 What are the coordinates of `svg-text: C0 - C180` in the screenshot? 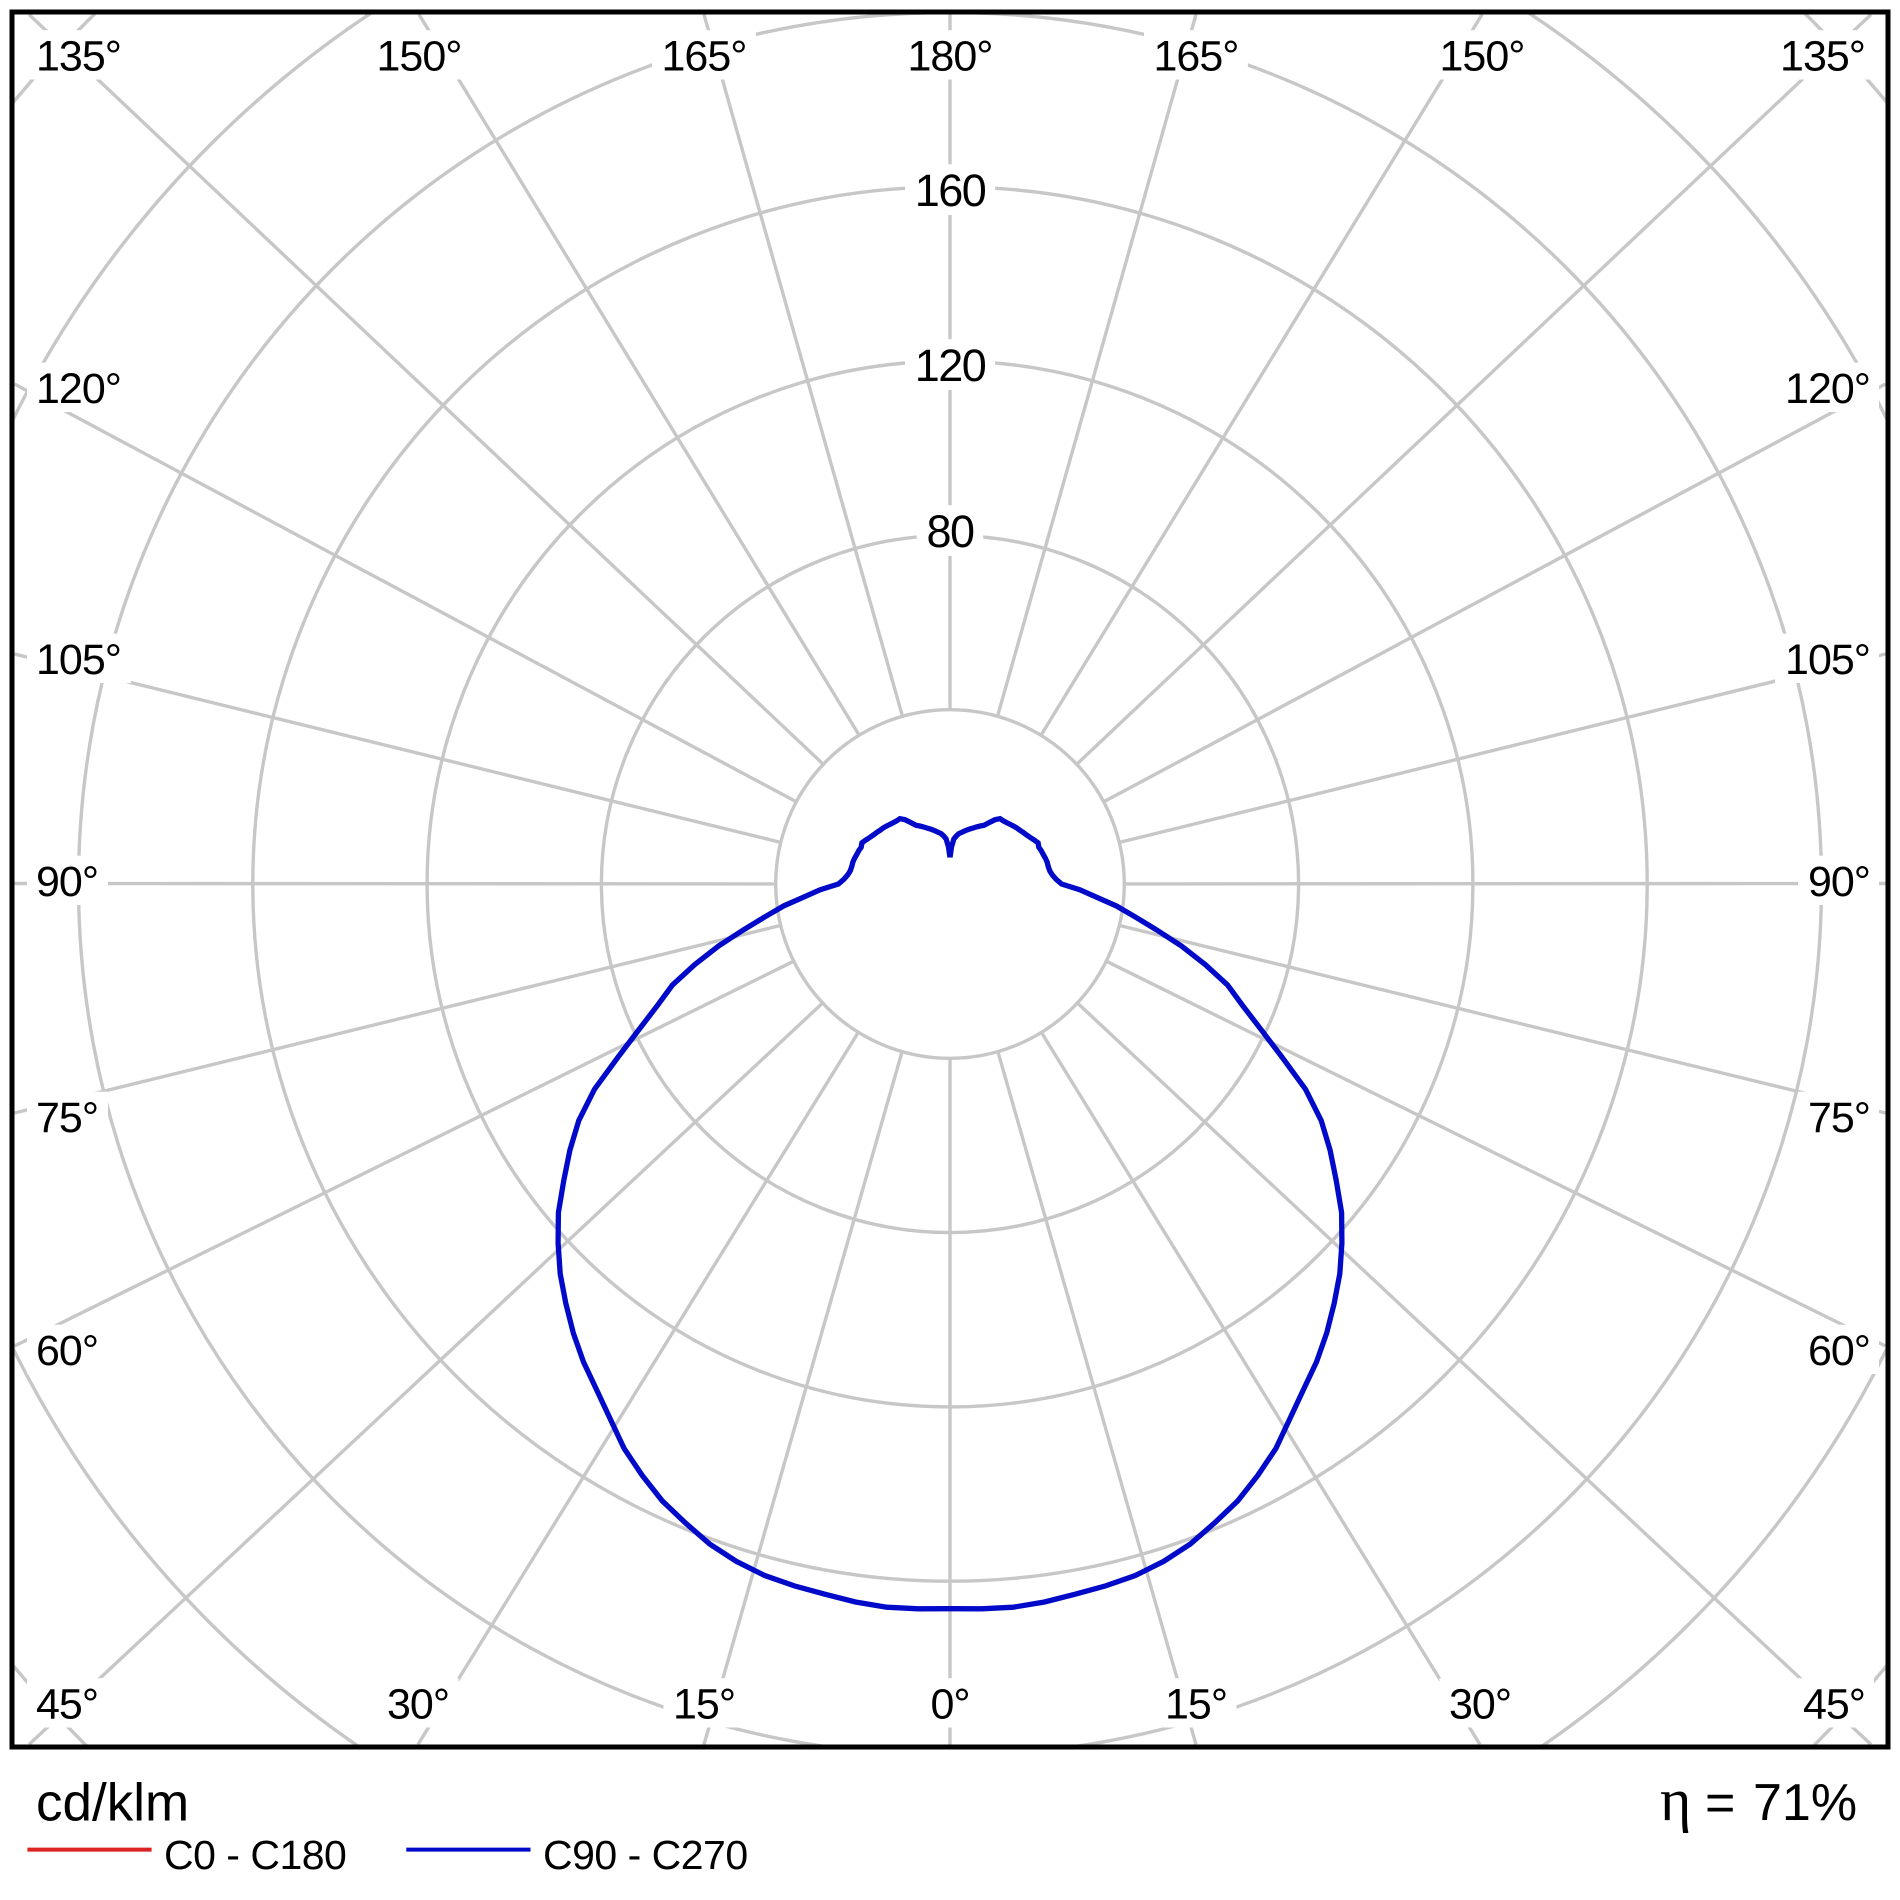 It's located at (255, 1855).